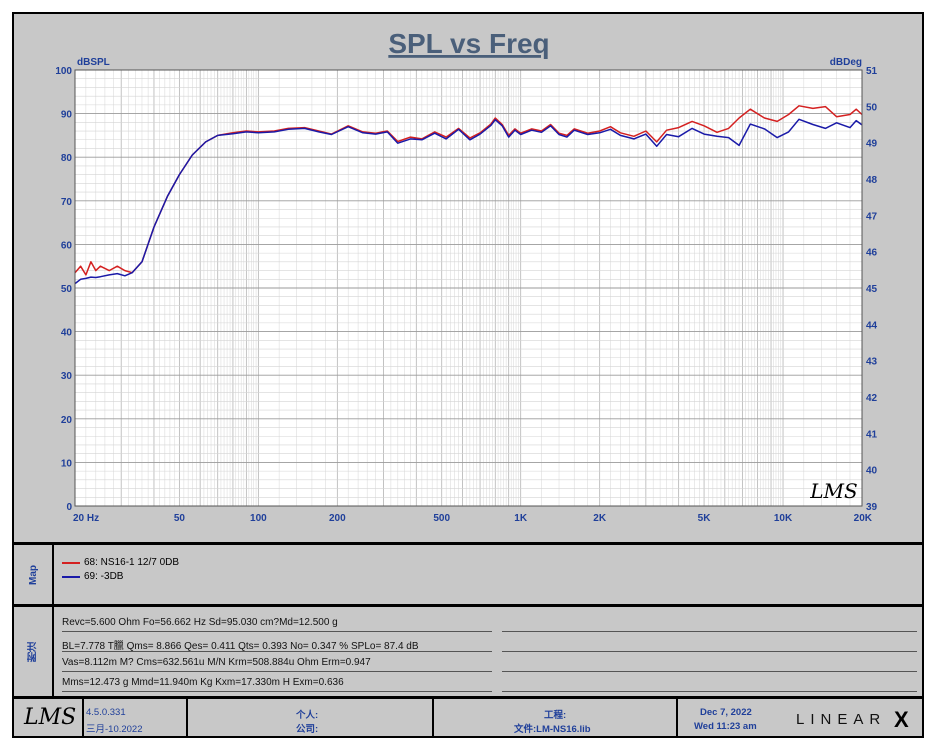  Describe the element at coordinates (67, 289) in the screenshot. I see `y-tick-label: 50` at that location.